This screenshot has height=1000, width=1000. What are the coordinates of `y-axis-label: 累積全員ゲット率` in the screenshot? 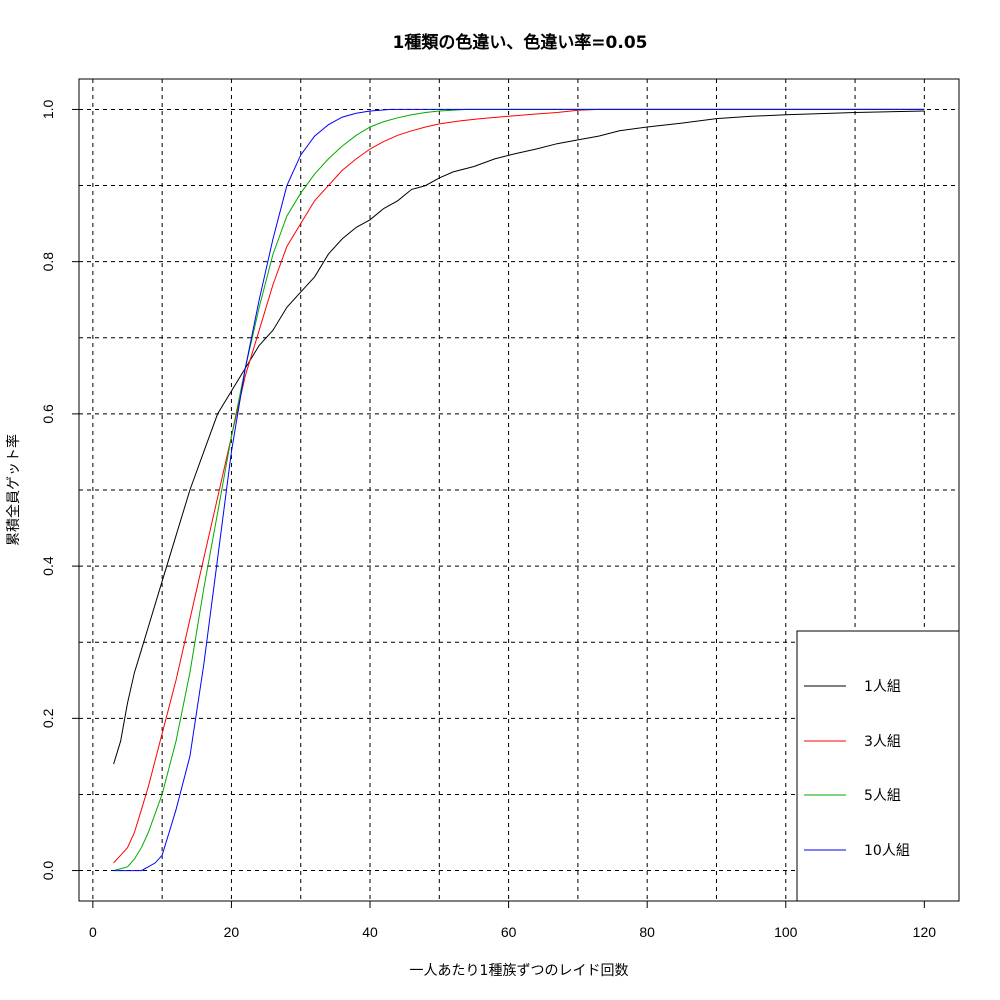 It's located at (13, 490).